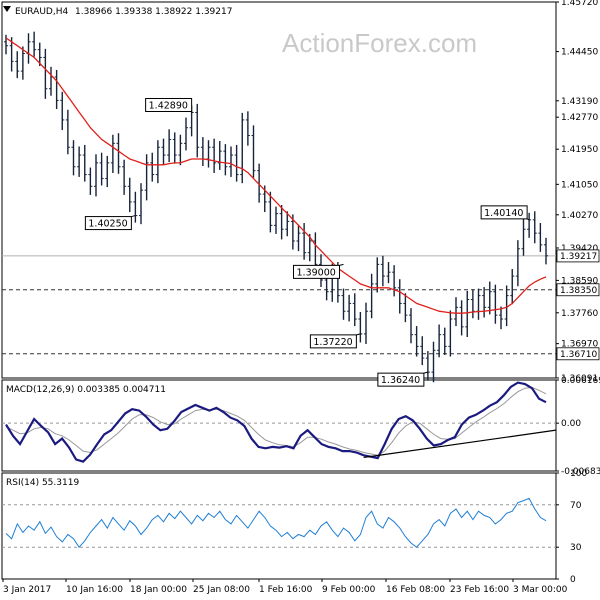  Describe the element at coordinates (94, 590) in the screenshot. I see `x-tick-label: 10 Jan 16:00` at that location.